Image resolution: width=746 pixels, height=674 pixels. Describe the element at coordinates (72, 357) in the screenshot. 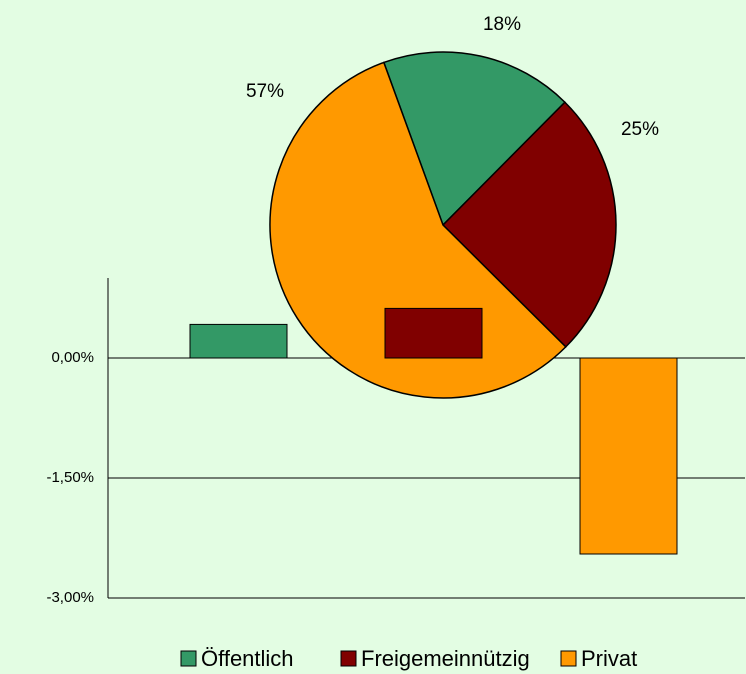

I see `y-tick-label: 0,00%` at that location.